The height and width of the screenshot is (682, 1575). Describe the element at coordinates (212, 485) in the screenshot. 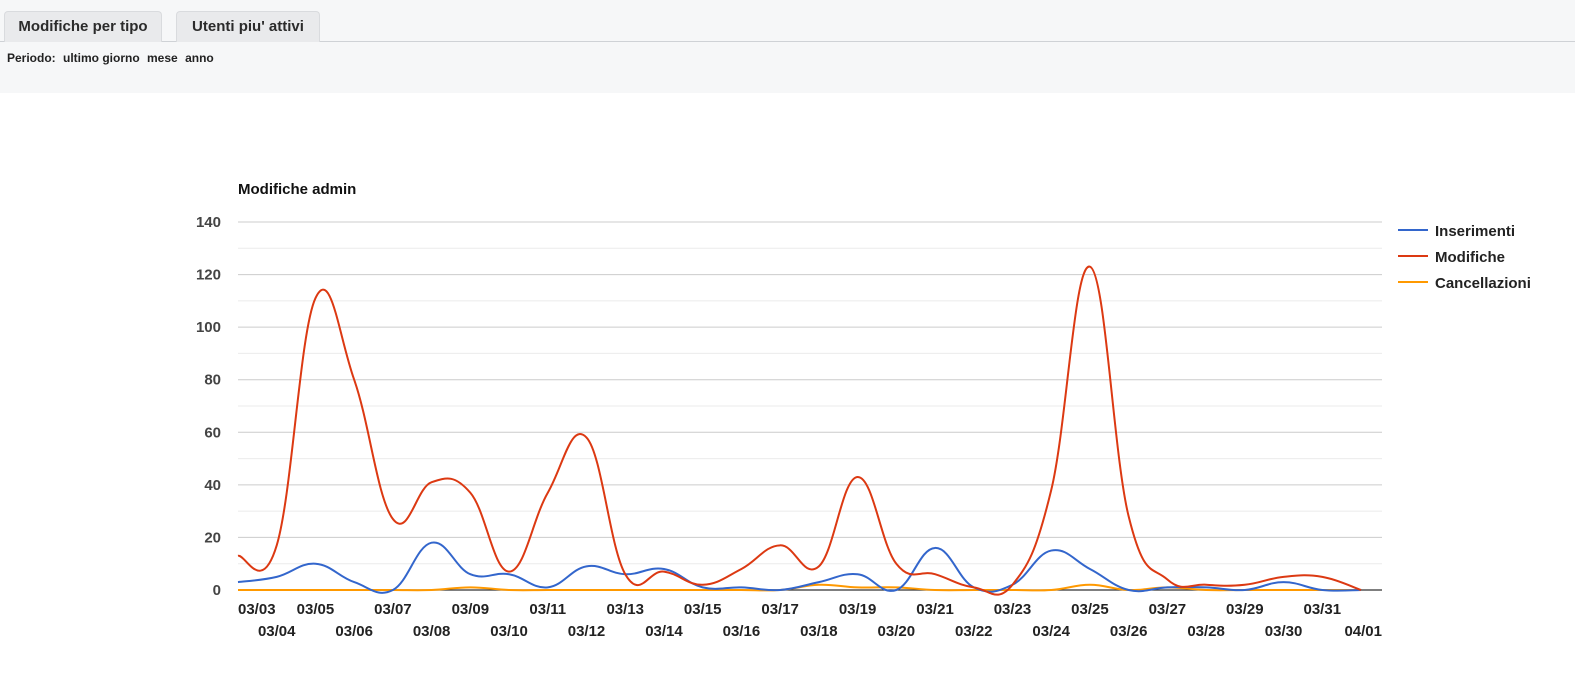

I see `y-tick-label: 40` at that location.